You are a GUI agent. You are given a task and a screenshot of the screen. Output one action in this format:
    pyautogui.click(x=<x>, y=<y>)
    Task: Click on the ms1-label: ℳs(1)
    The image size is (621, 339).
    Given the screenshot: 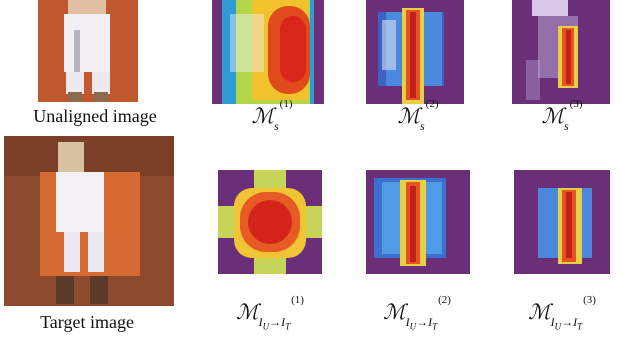 What is the action you would take?
    pyautogui.click(x=272, y=116)
    